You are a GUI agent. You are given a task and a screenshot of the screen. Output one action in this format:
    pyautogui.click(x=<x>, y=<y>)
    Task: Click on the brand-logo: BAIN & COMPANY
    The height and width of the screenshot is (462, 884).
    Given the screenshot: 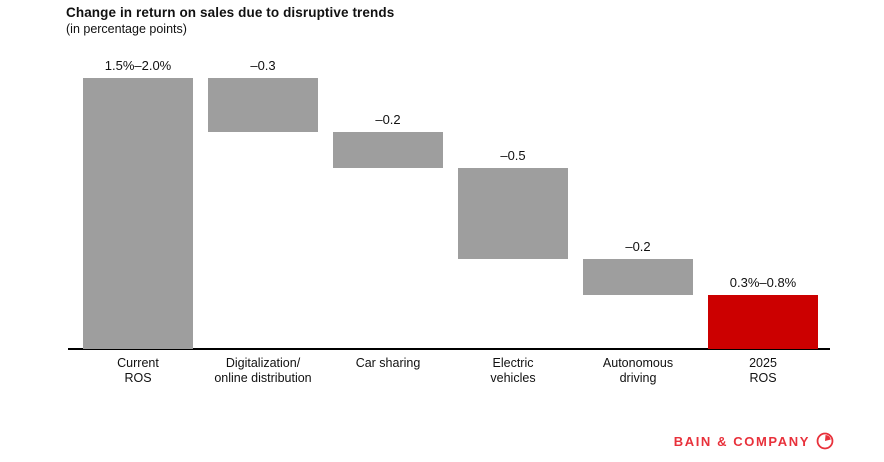 What is the action you would take?
    pyautogui.click(x=754, y=441)
    